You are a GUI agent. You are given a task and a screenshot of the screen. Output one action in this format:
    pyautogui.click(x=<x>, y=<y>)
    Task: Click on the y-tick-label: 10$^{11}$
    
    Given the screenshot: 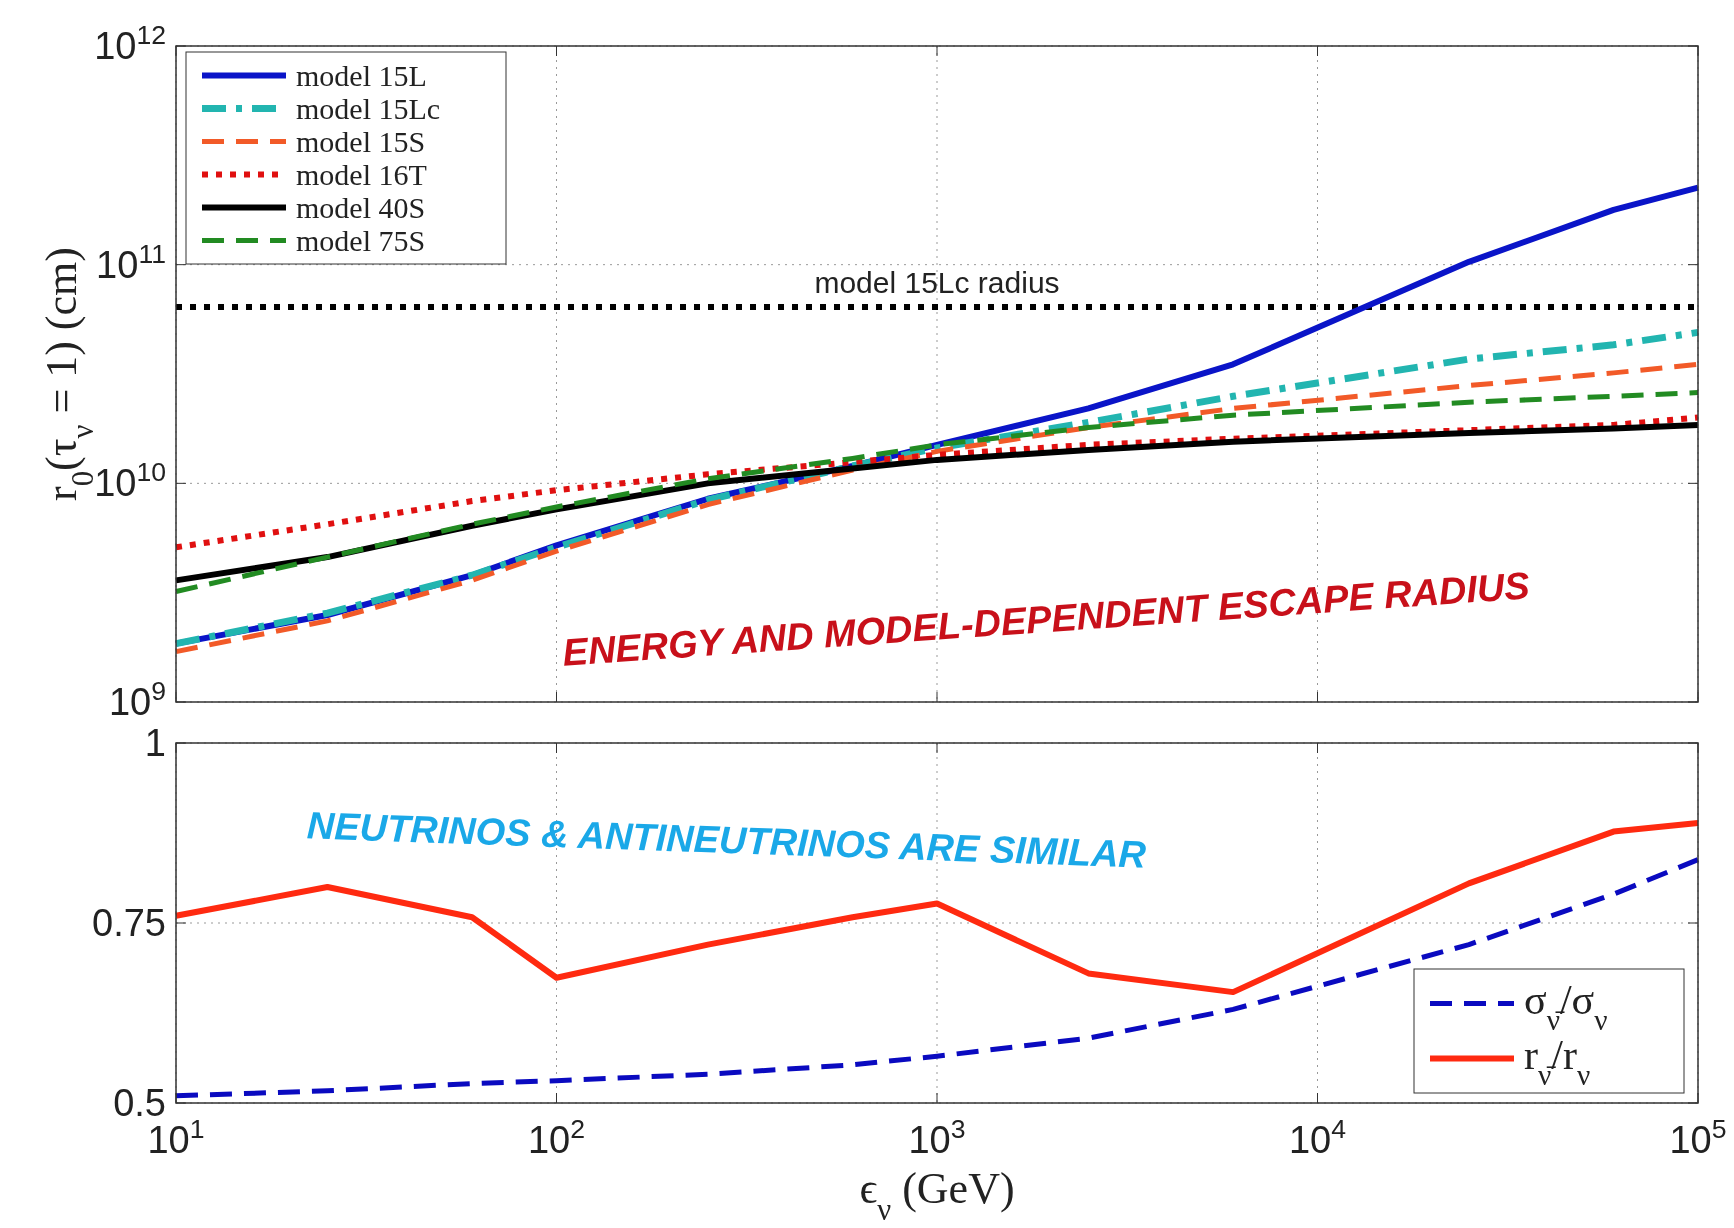 What is the action you would take?
    pyautogui.click(x=131, y=262)
    